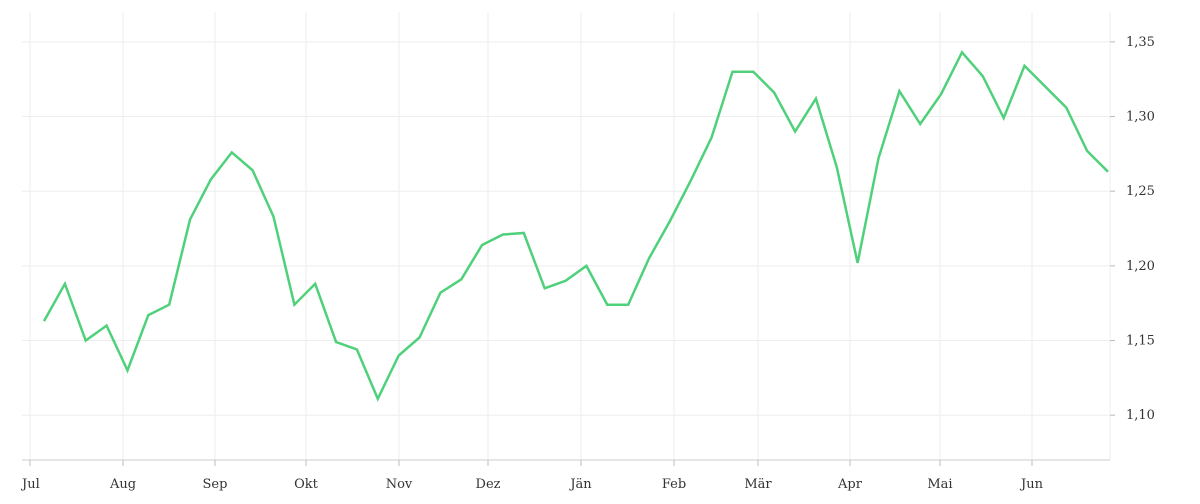  Describe the element at coordinates (1140, 117) in the screenshot. I see `y-tick-label: 1,30` at that location.